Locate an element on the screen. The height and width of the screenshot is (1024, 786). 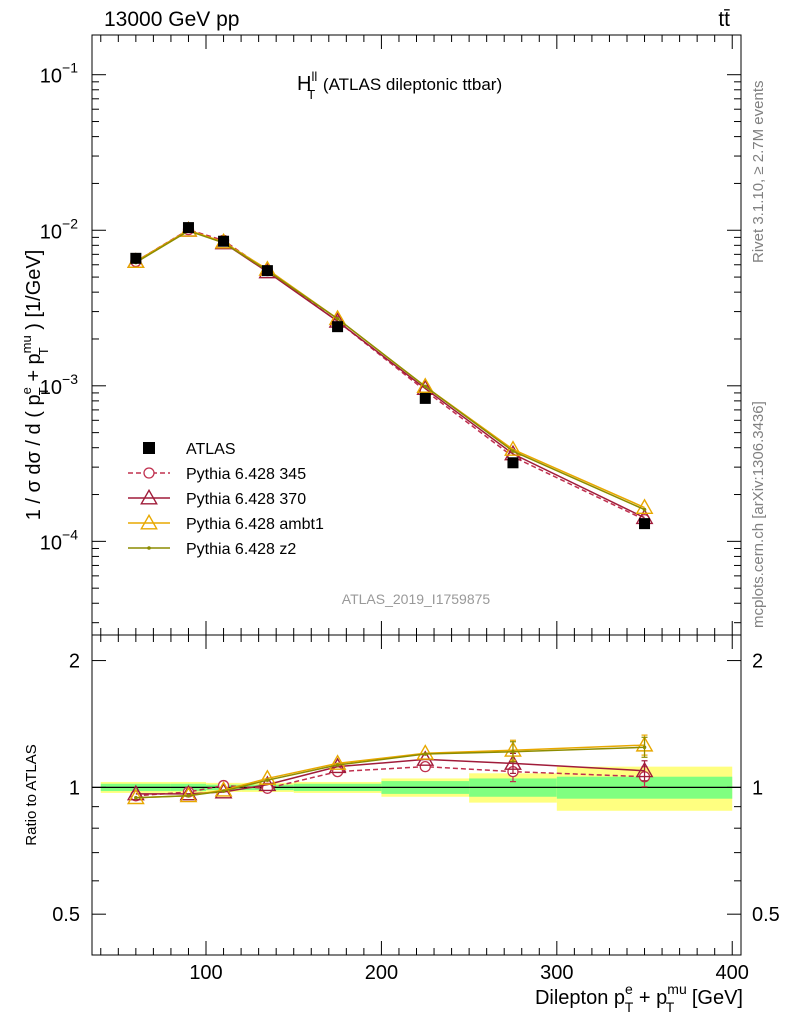
legend-label: Pythia 6.428 370 is located at coordinates (246, 499).